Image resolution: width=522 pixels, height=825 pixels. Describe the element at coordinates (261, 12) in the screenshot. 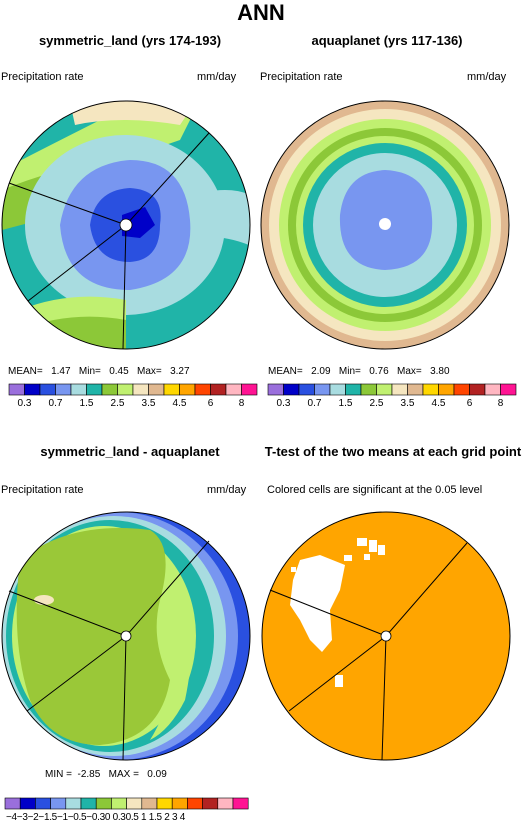

I see `figure-title: ANN` at that location.